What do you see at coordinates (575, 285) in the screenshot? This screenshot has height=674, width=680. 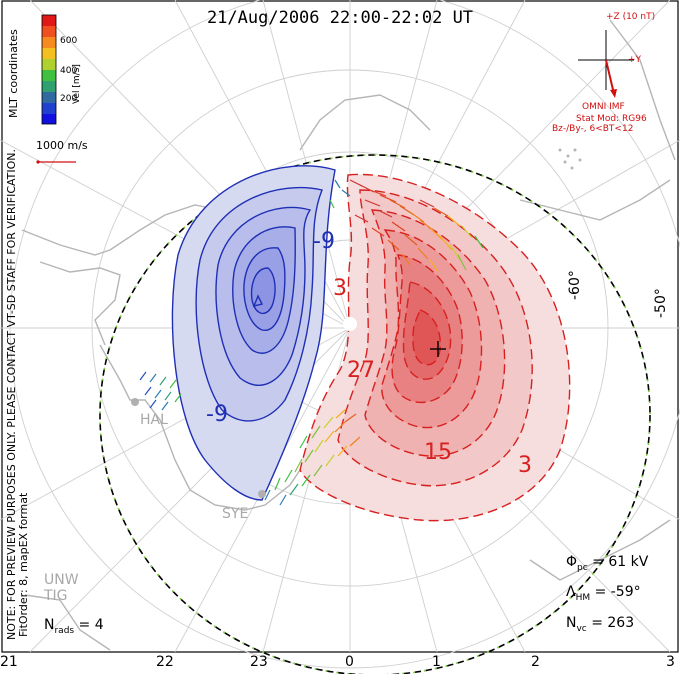 I see `latitude-label-60: -60°` at bounding box center [575, 285].